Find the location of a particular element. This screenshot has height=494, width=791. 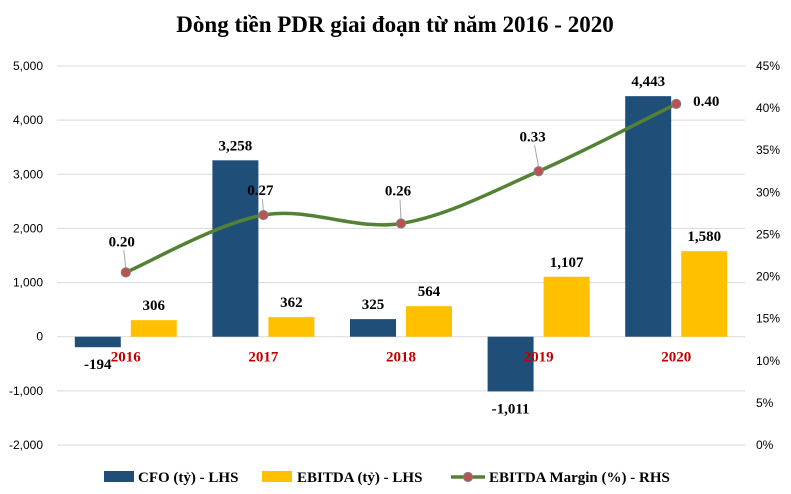

cfo-value-label: 4,443 is located at coordinates (648, 82).